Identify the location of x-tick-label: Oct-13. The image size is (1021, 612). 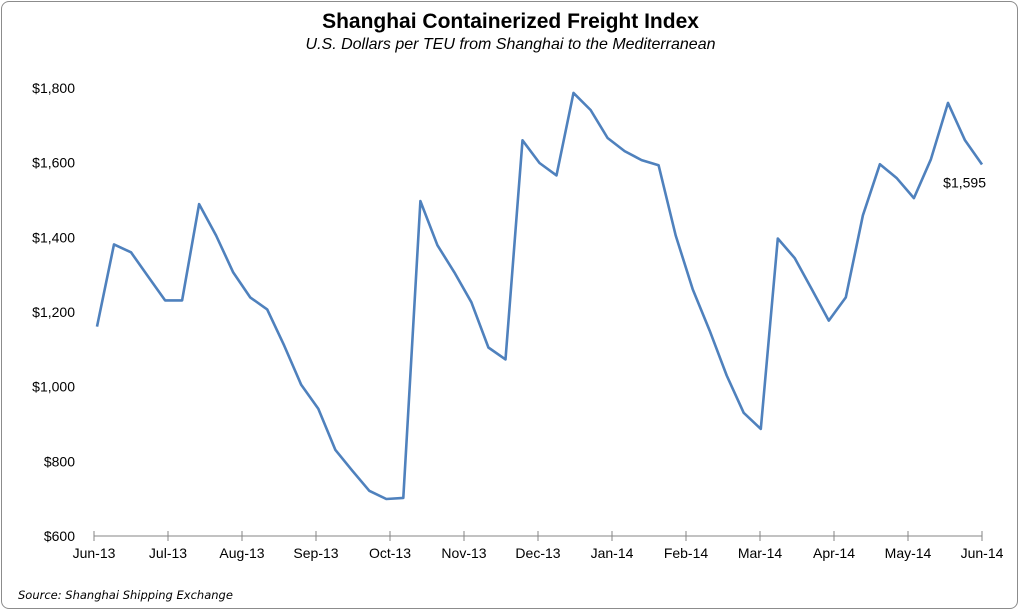
(390, 553).